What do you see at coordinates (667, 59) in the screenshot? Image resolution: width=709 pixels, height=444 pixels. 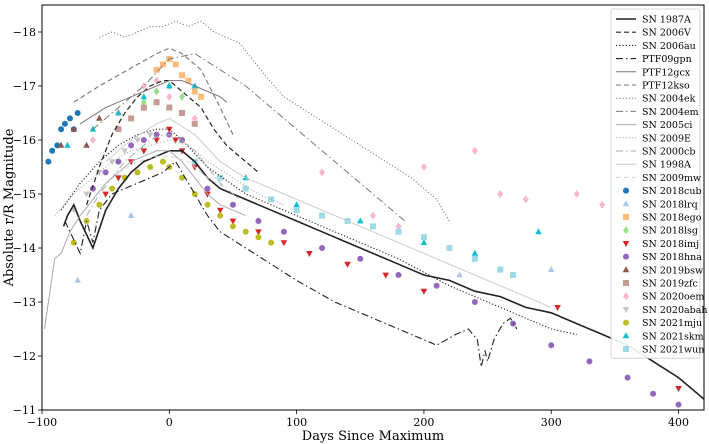 I see `legend-label: PTF09gpn` at bounding box center [667, 59].